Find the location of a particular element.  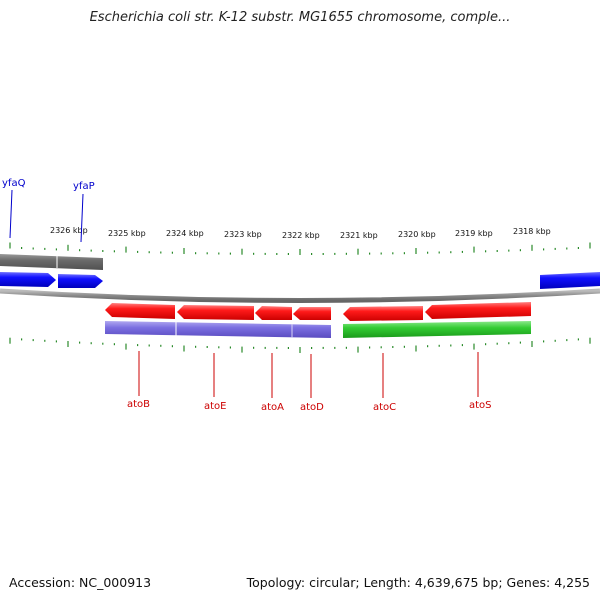

kbp-label: 2318 kbp is located at coordinates (532, 231).